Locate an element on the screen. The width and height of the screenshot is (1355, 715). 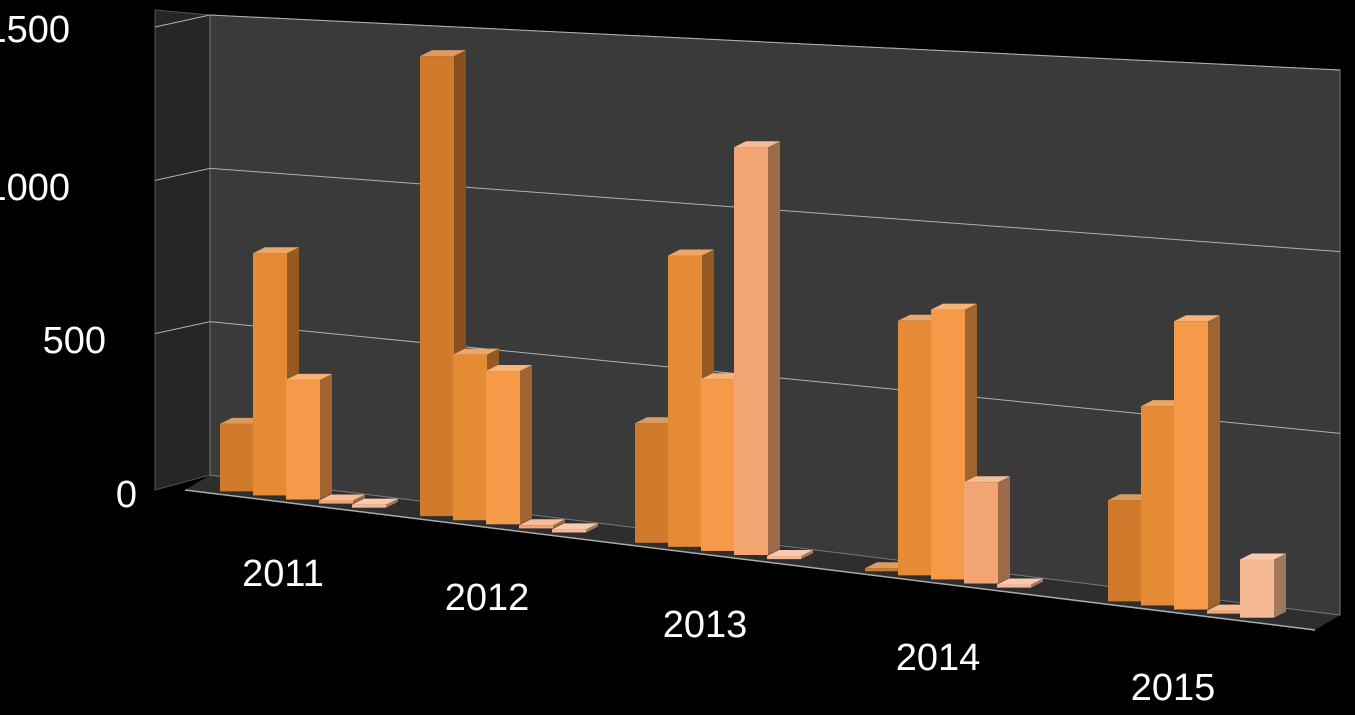
x-tick-label: 2014 is located at coordinates (938, 658).